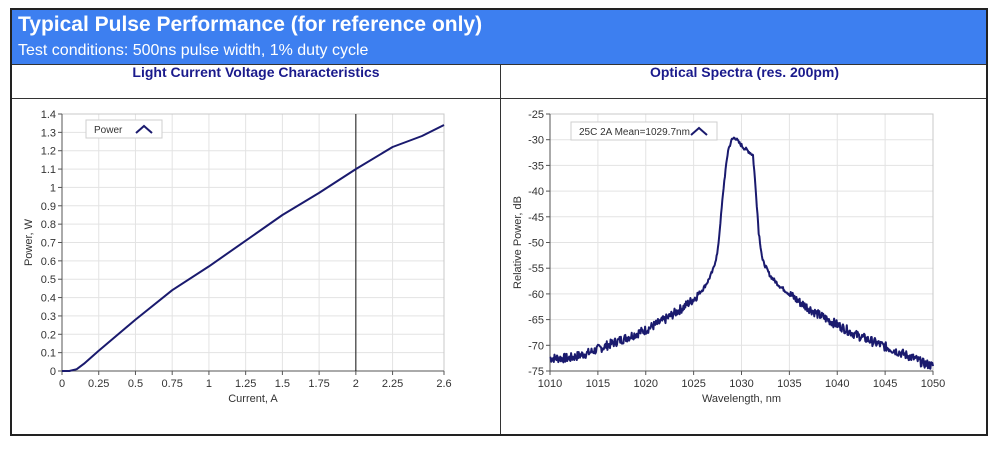 This screenshot has width=1002, height=450. What do you see at coordinates (933, 384) in the screenshot?
I see `x-tick-label: 1050` at bounding box center [933, 384].